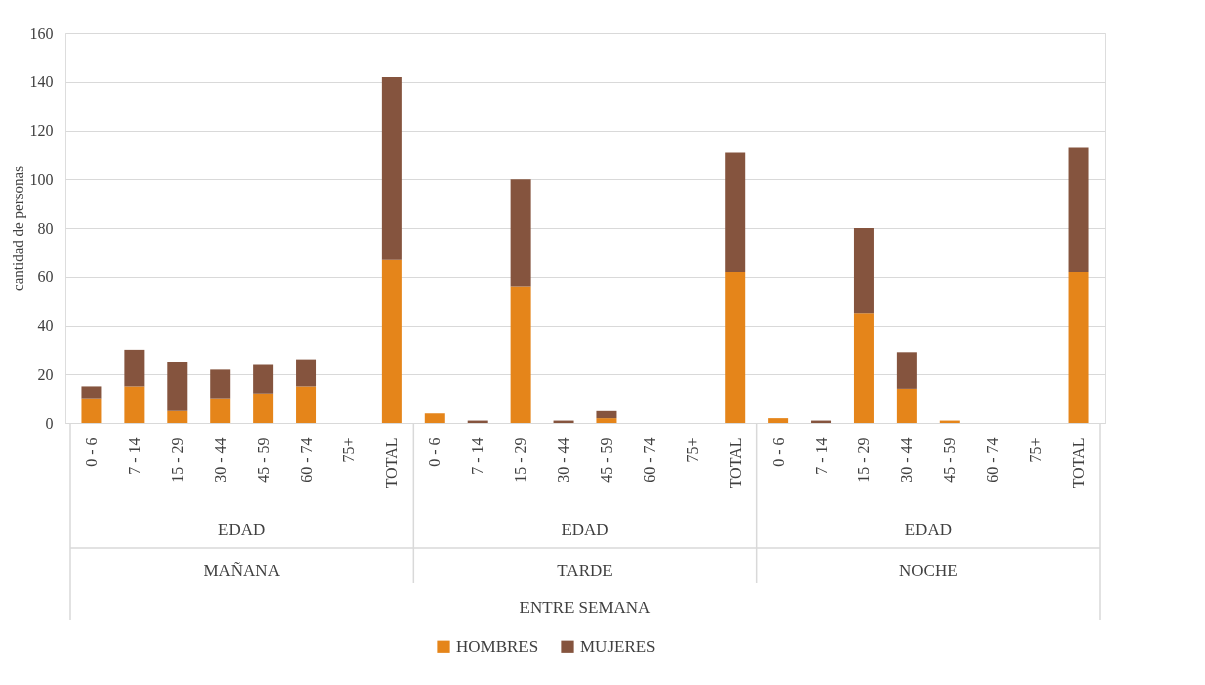 This screenshot has width=1205, height=685. I want to click on y-tick-label: 100, so click(41, 179).